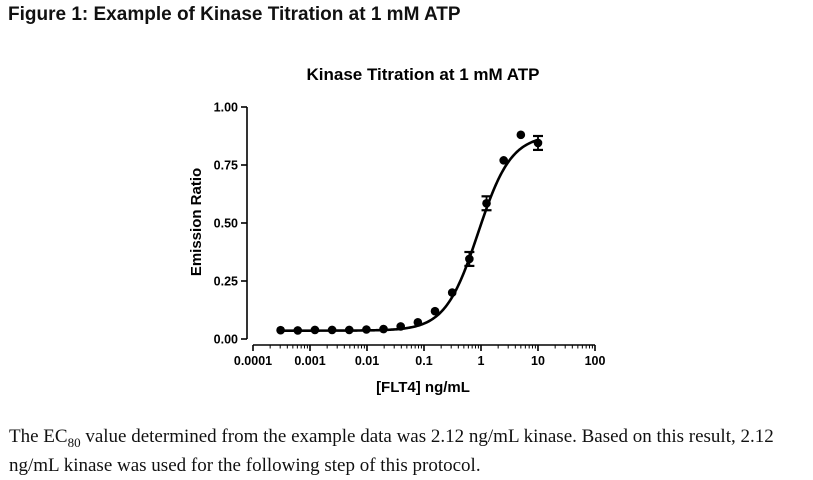  I want to click on x-tick-label: 0.0001, so click(253, 361).